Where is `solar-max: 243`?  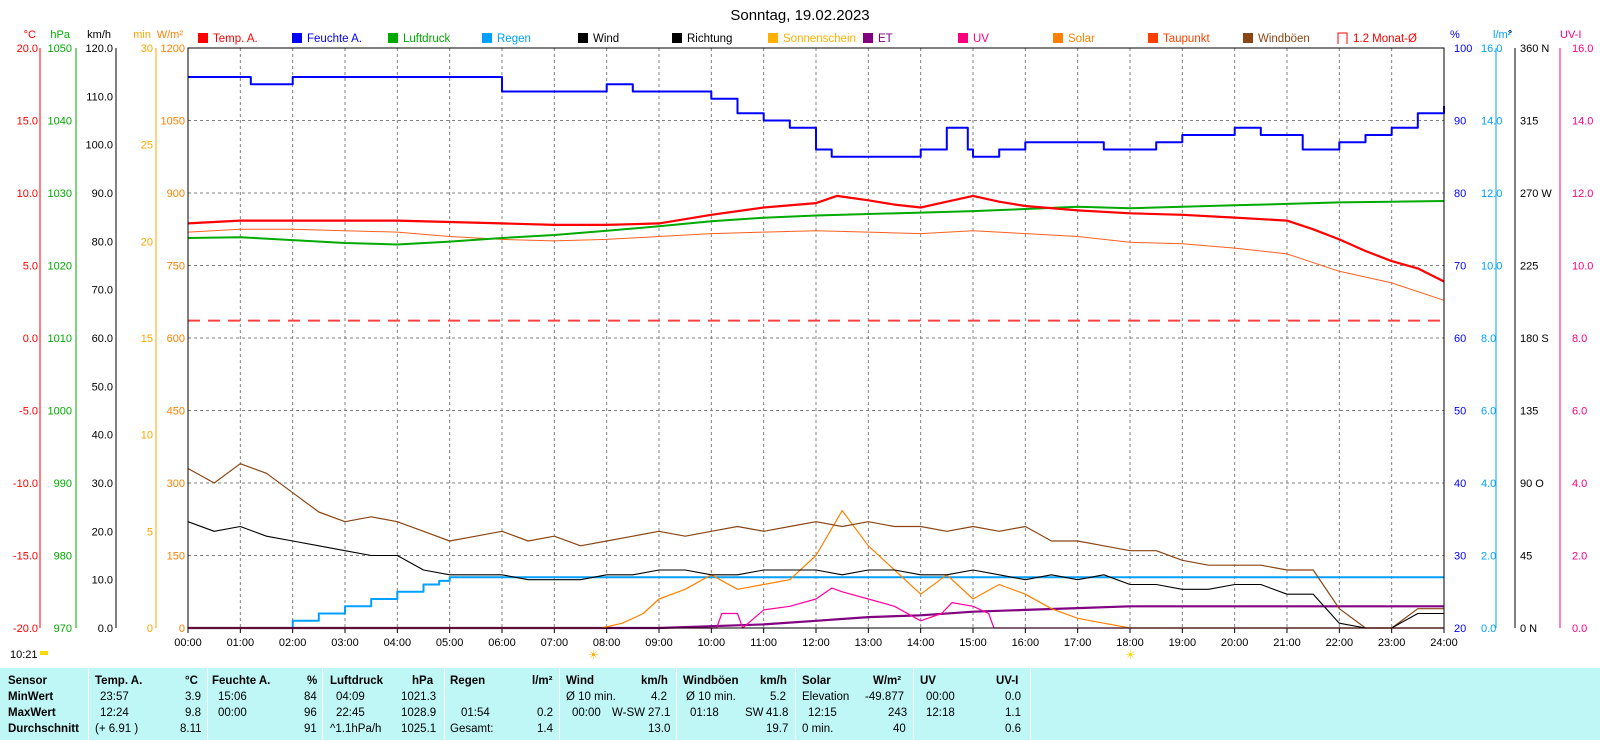
solar-max: 243 is located at coordinates (898, 713).